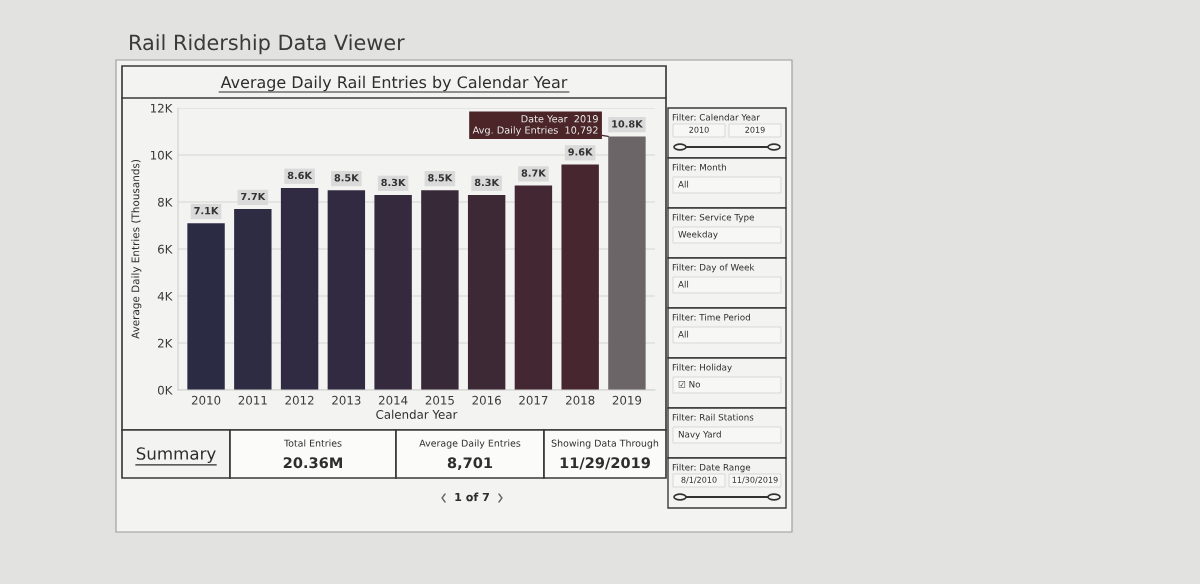  What do you see at coordinates (699, 175) in the screenshot?
I see `text: Filter: Month All` at bounding box center [699, 175].